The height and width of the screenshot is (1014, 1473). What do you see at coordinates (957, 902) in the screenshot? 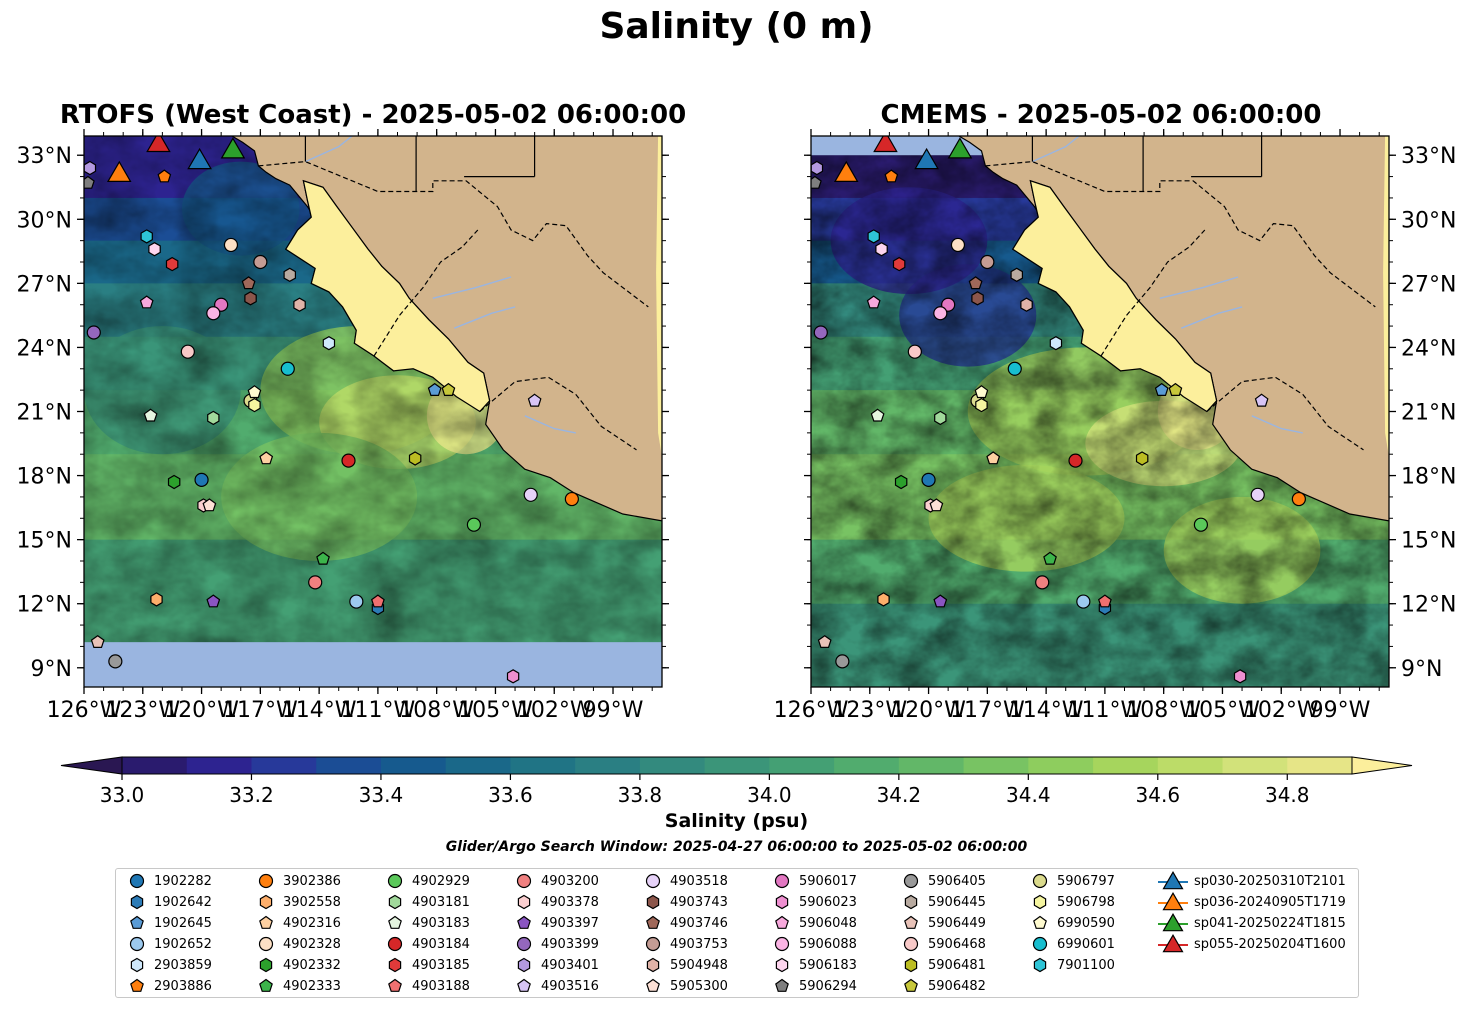
I see `legend-label: 5906445` at bounding box center [957, 902].